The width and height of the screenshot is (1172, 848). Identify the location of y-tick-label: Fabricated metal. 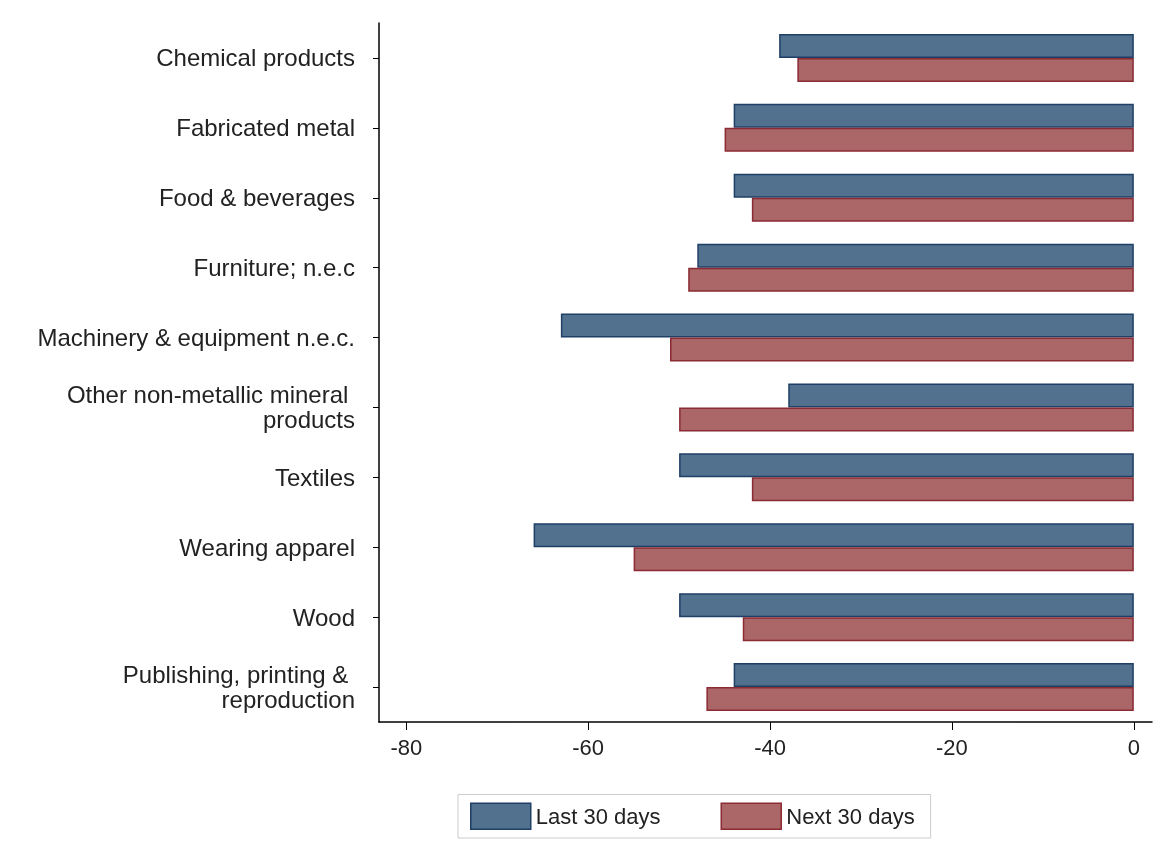
(265, 128).